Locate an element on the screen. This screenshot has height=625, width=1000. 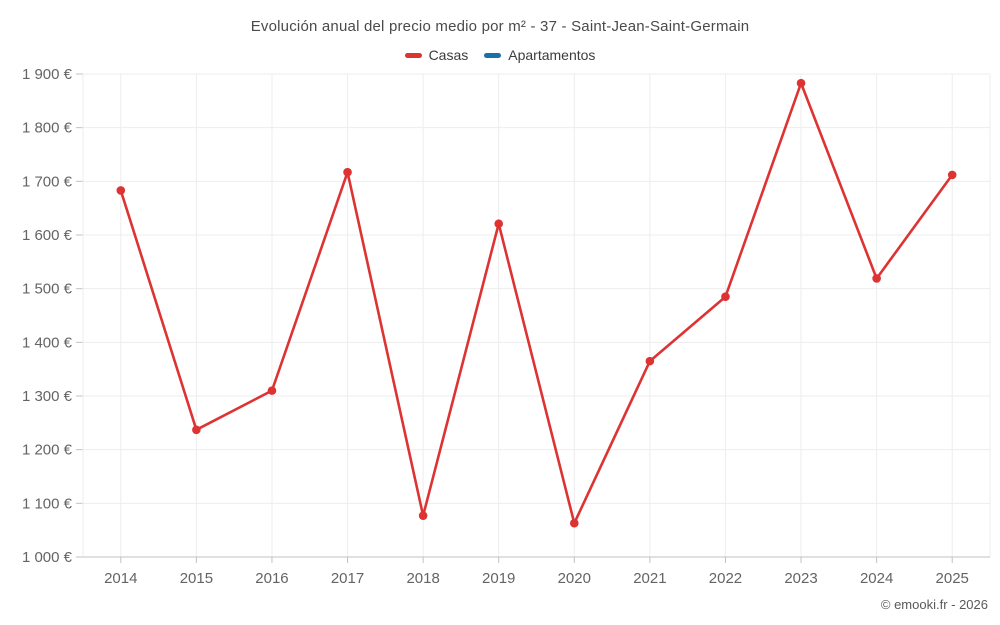
legend-item-casas: Casas is located at coordinates (436, 55).